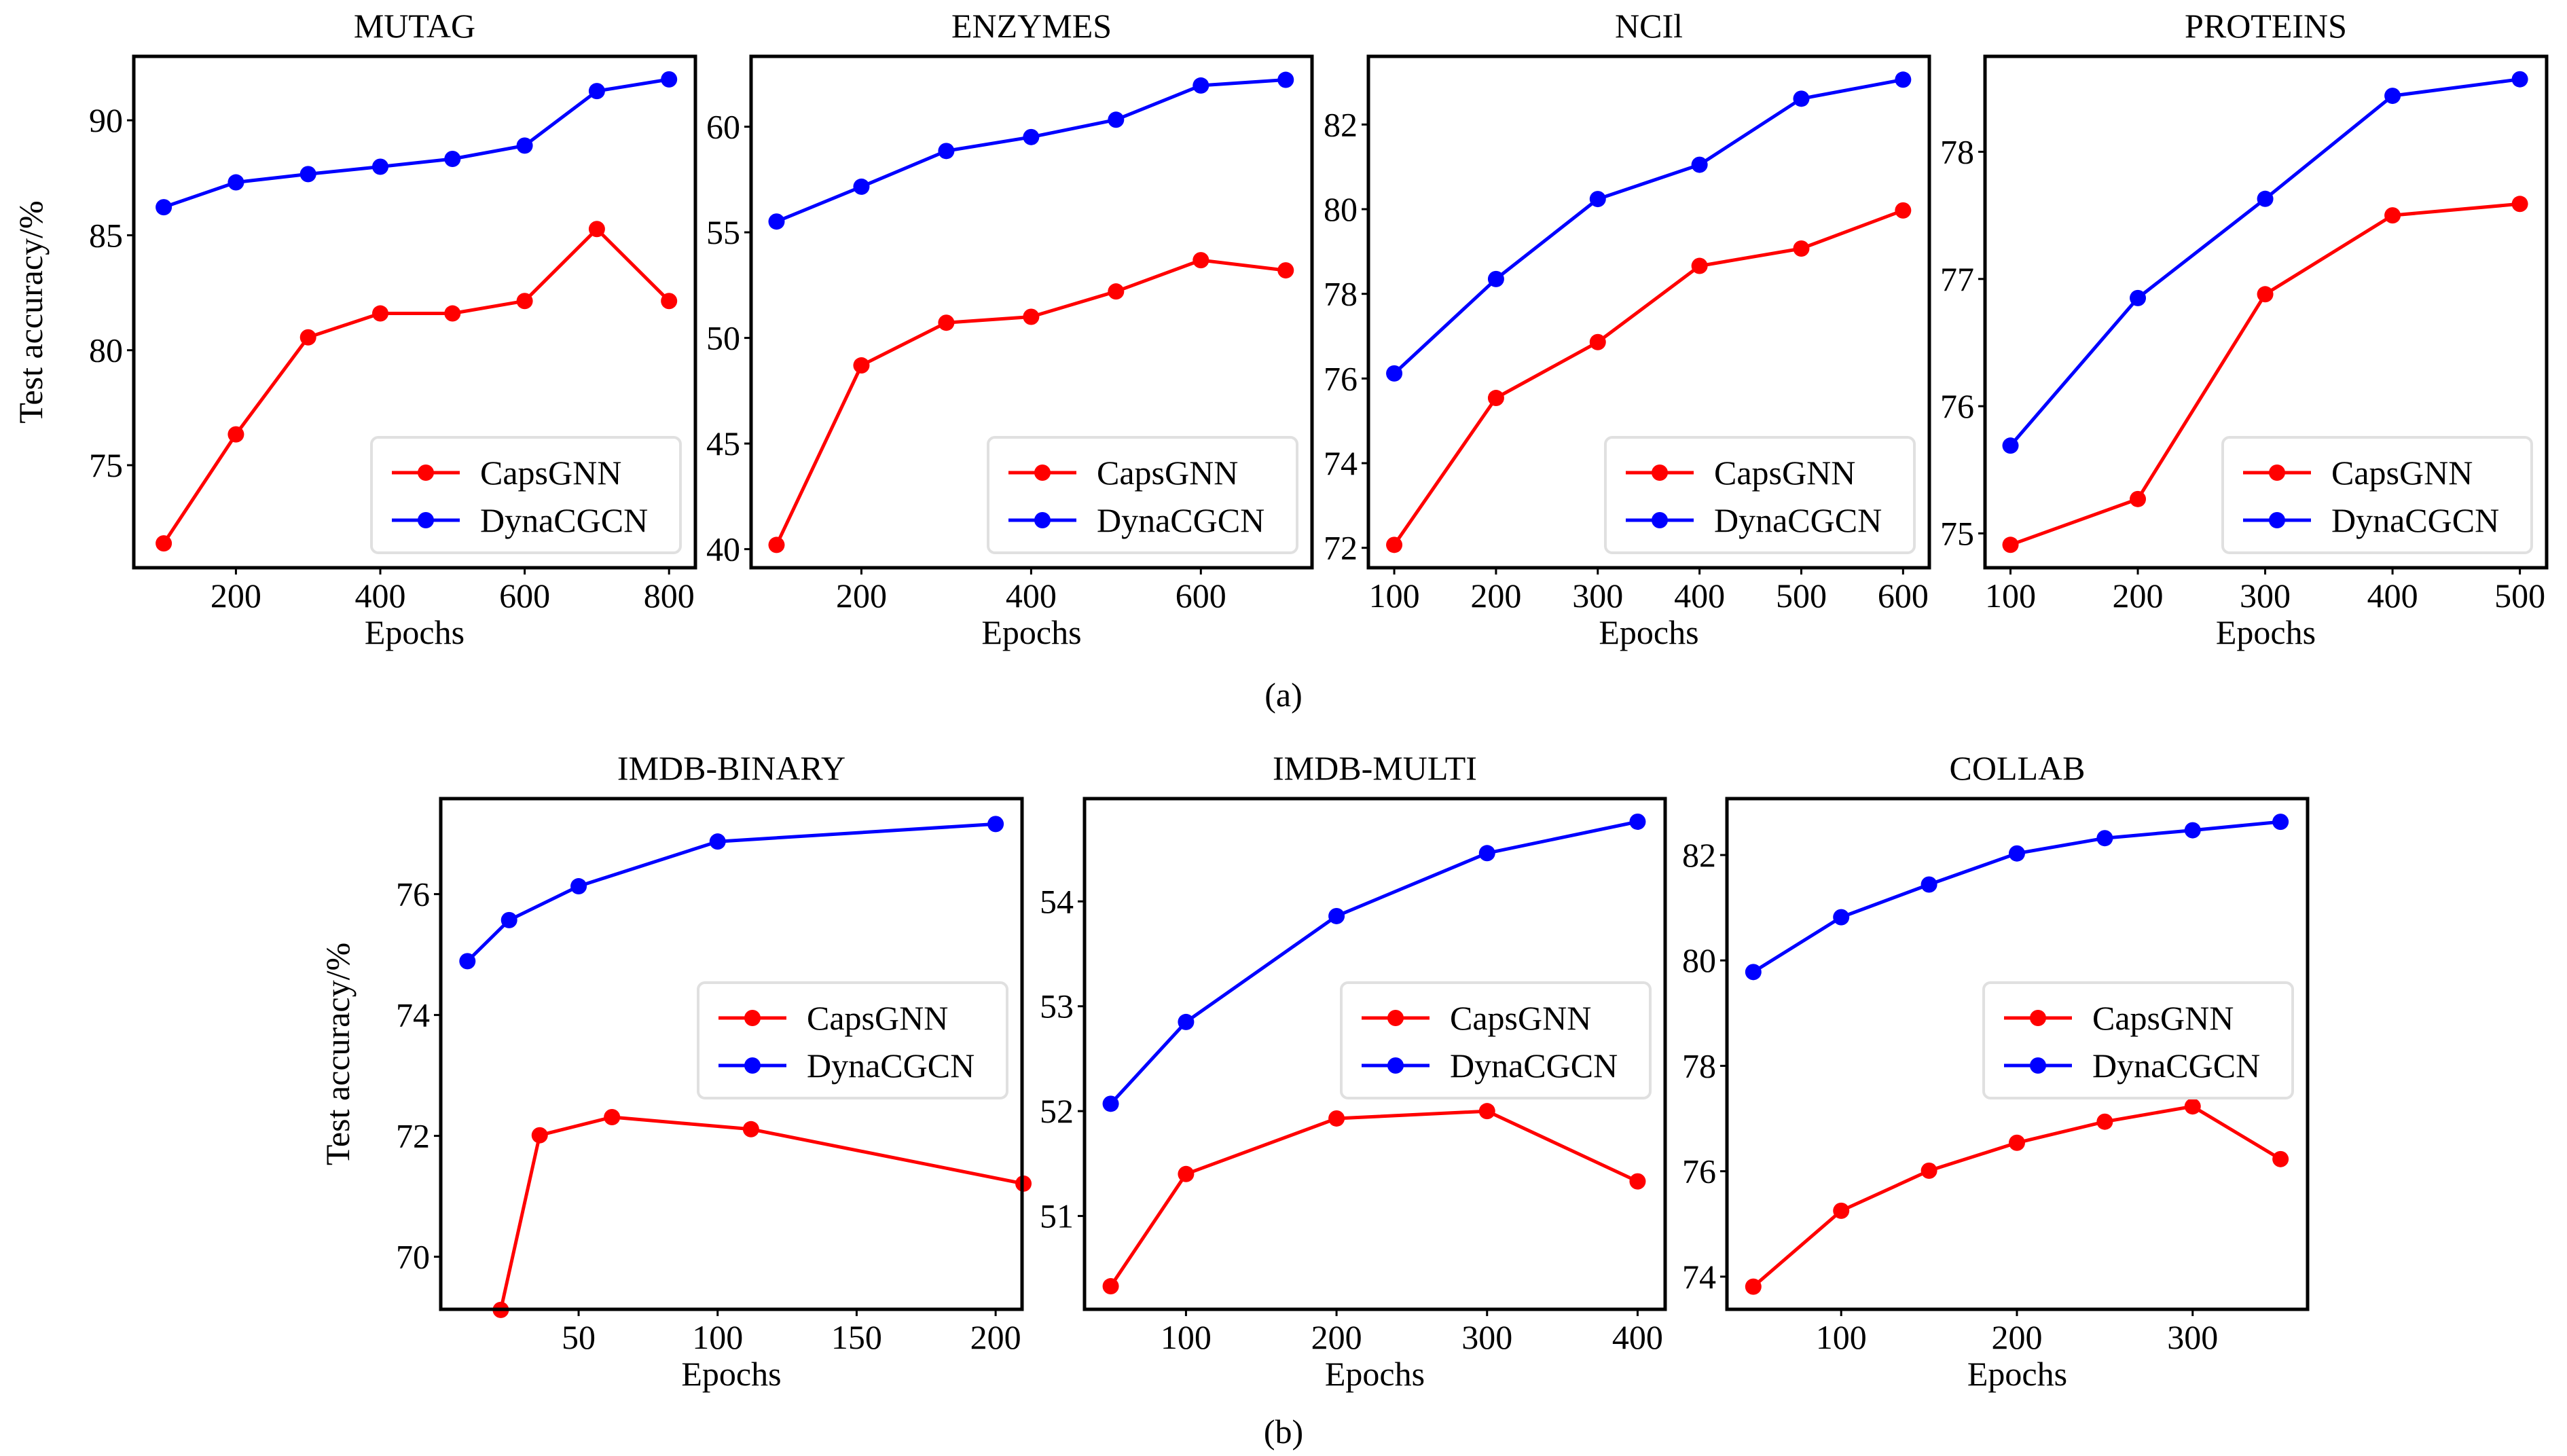 Image resolution: width=2567 pixels, height=1456 pixels. I want to click on subplot-title: IMDB-BINARY, so click(731, 768).